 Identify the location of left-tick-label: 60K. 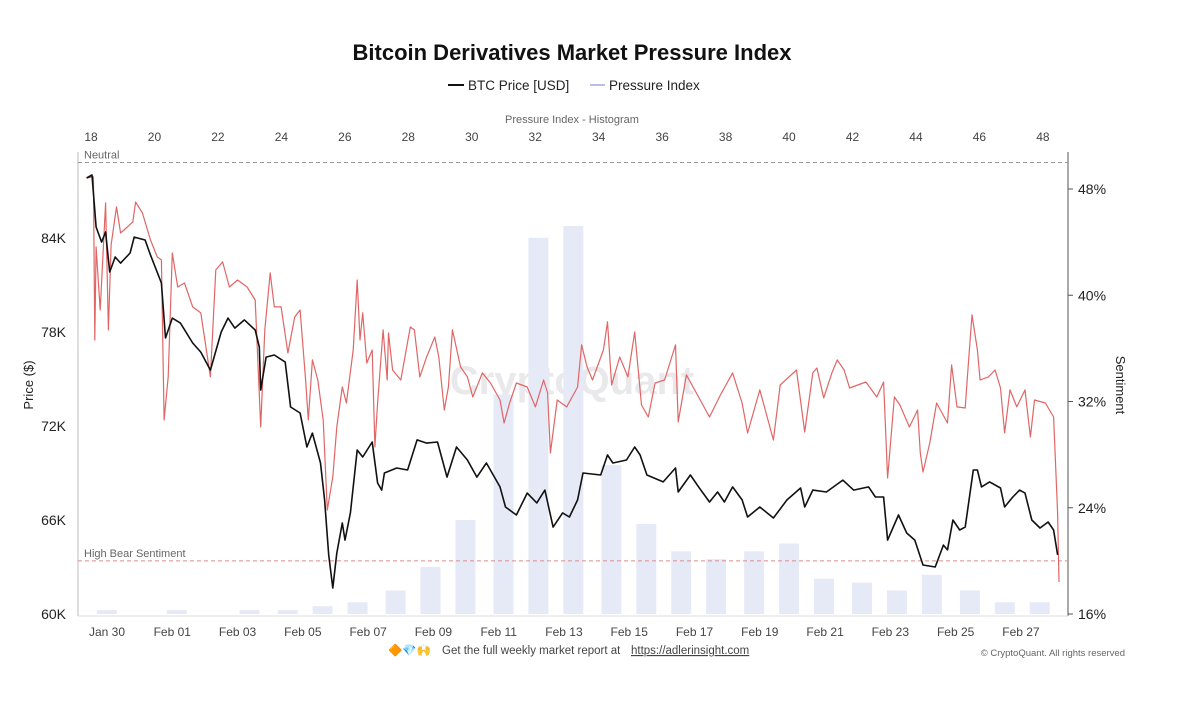
(54, 614).